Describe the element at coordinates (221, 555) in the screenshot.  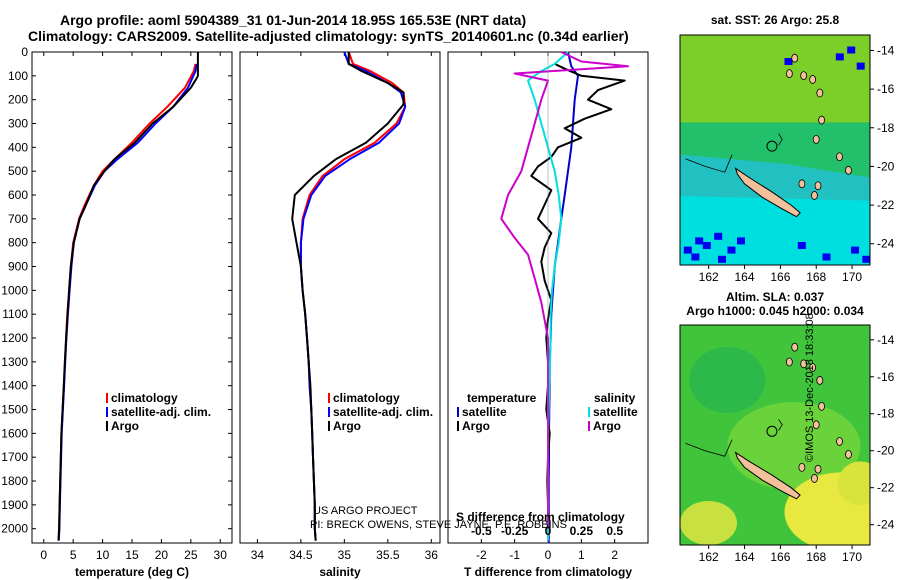
I see `x-tick-label: 30` at that location.